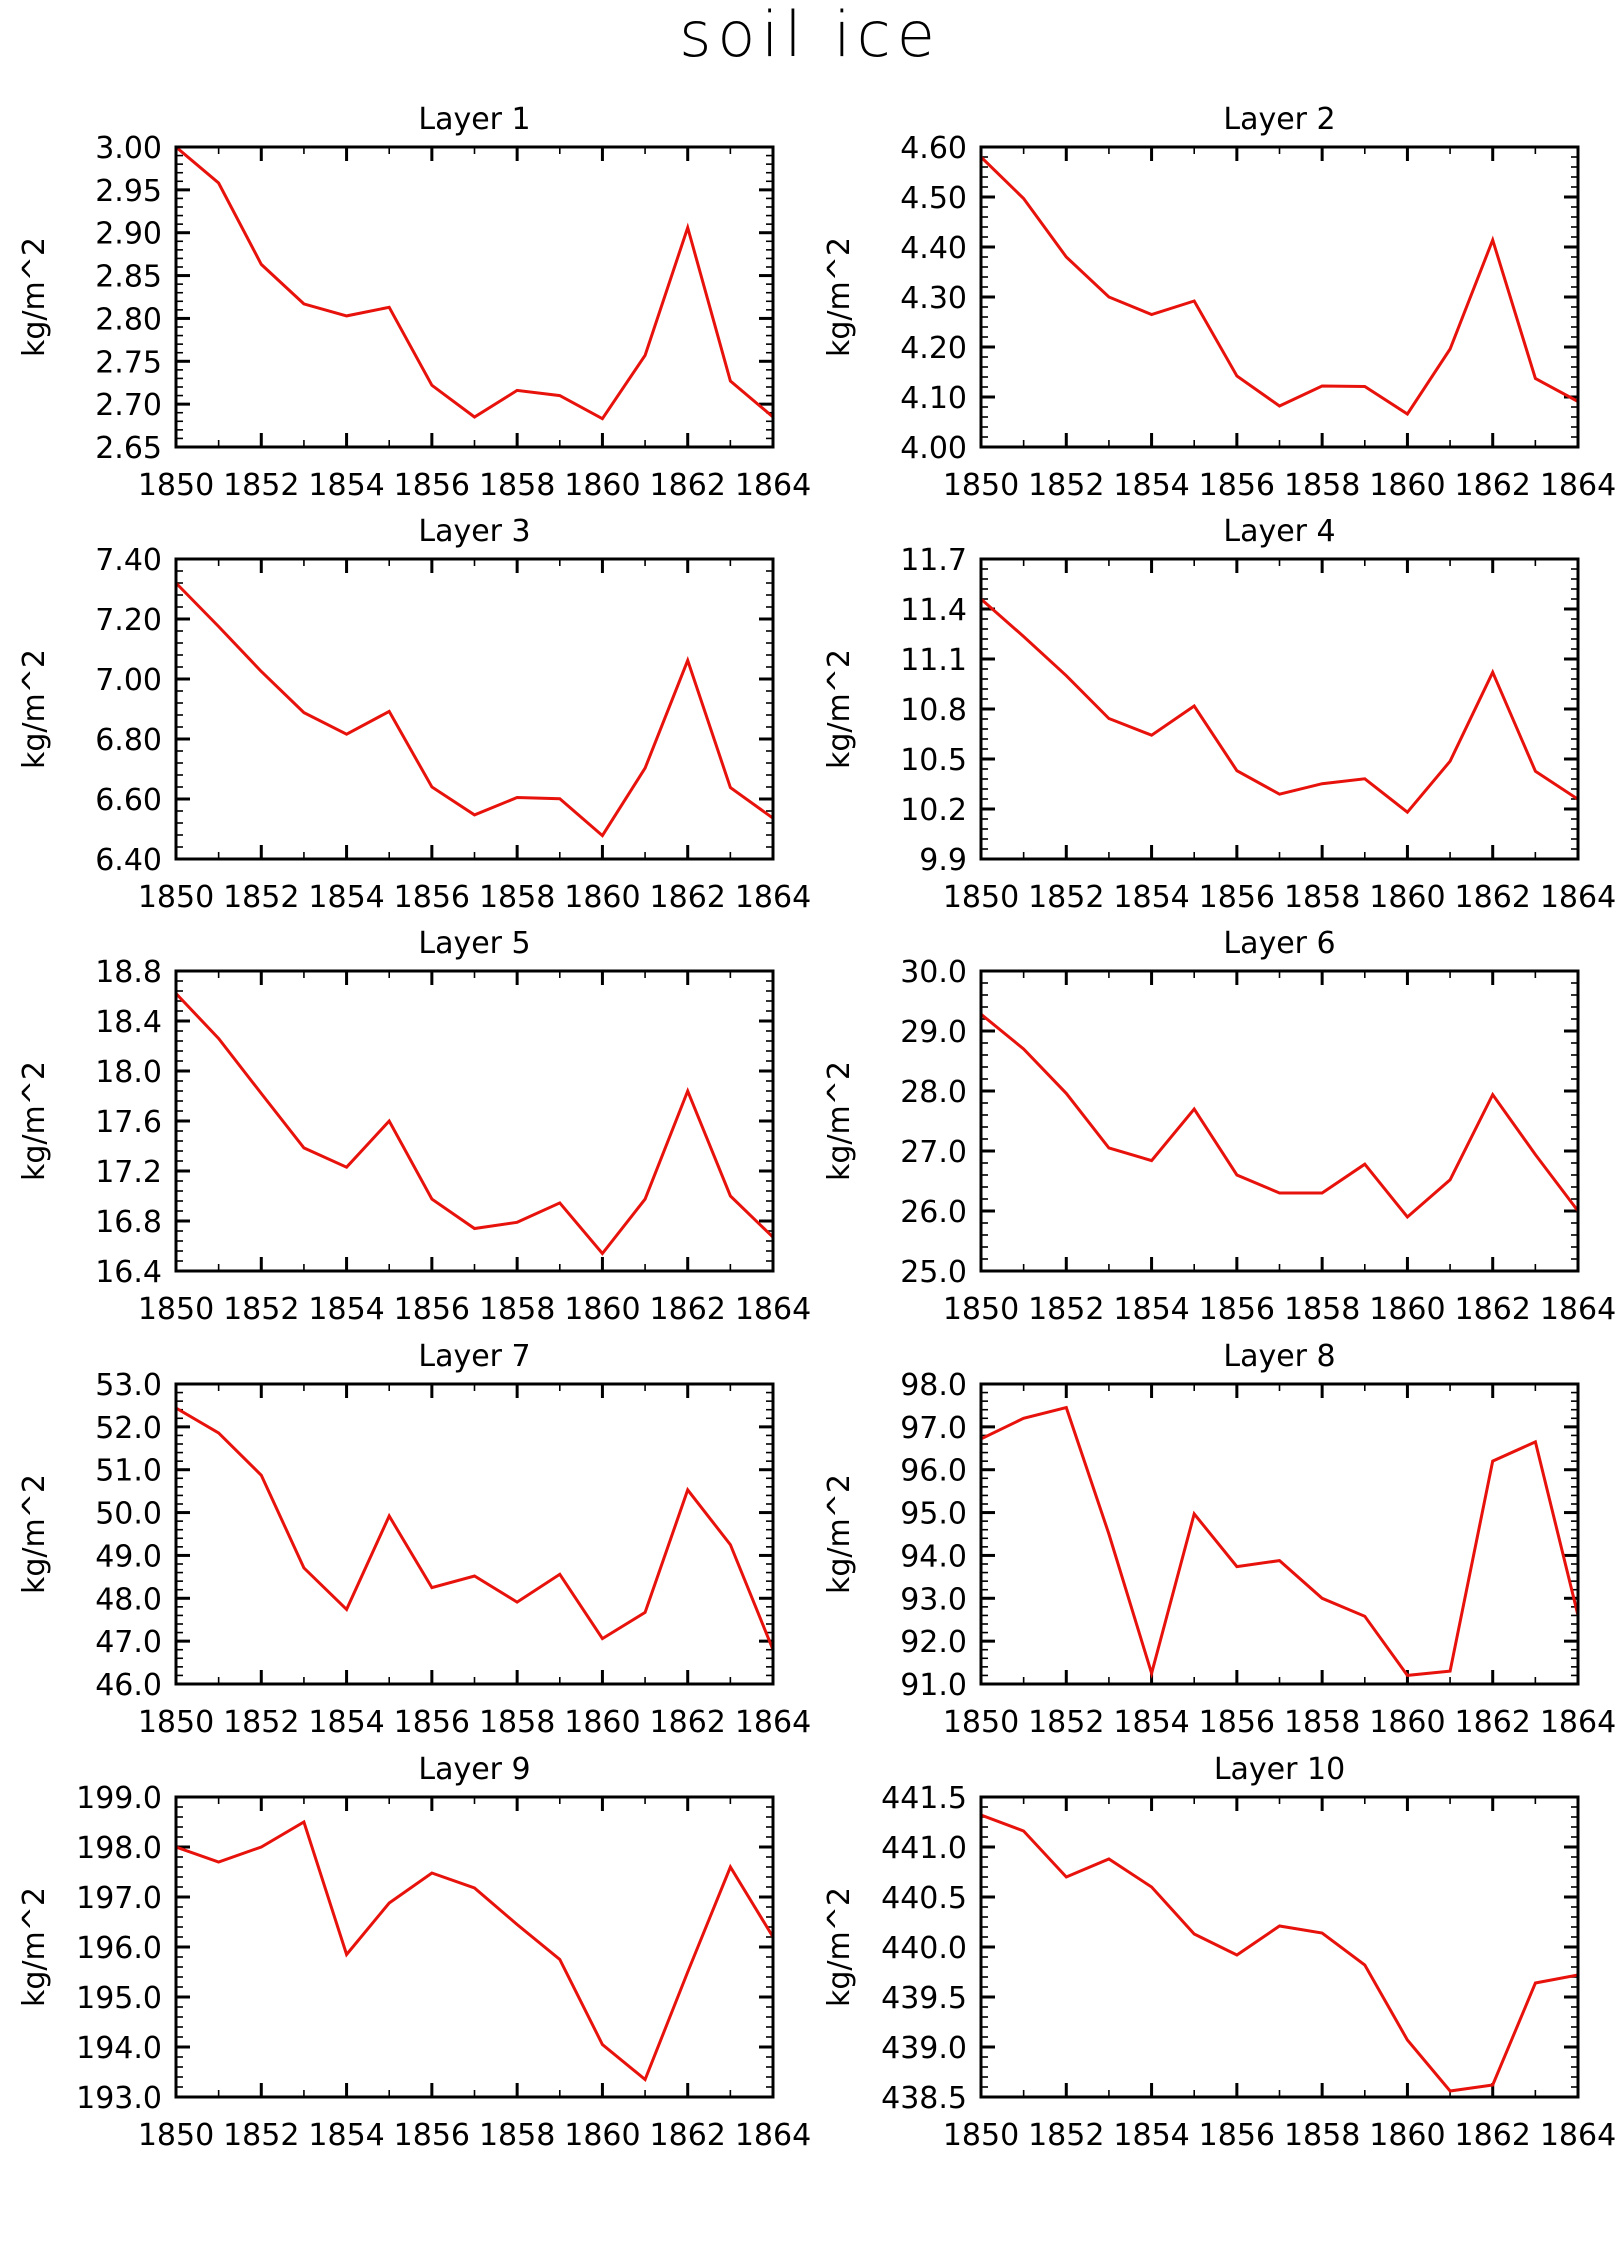  Describe the element at coordinates (128, 1642) in the screenshot. I see `y-tick-label: 47.0` at that location.